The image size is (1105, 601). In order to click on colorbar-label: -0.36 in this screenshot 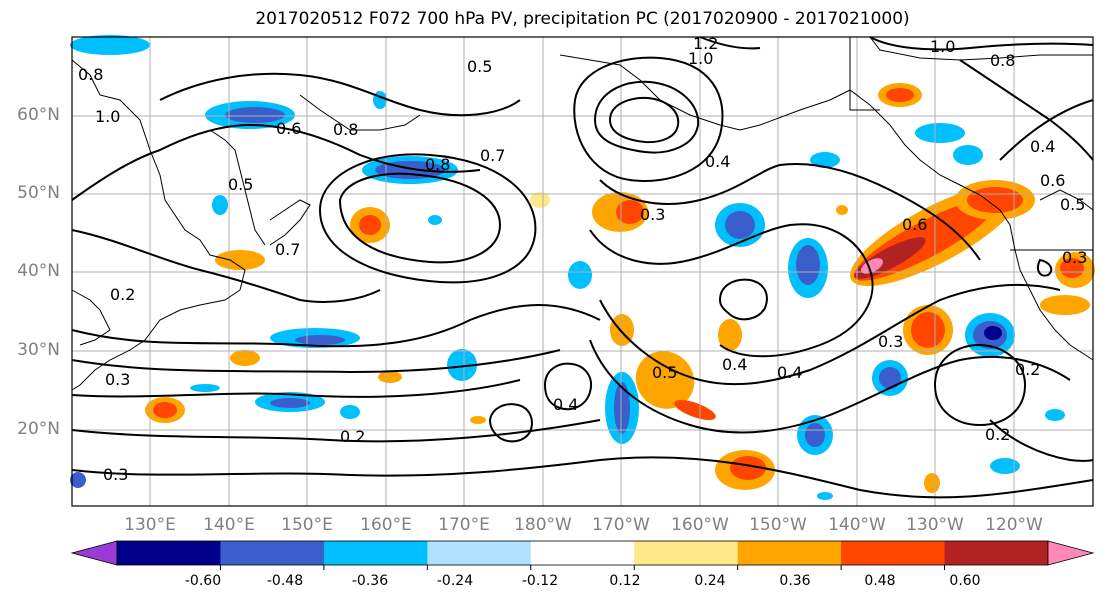, I will do `click(370, 581)`.